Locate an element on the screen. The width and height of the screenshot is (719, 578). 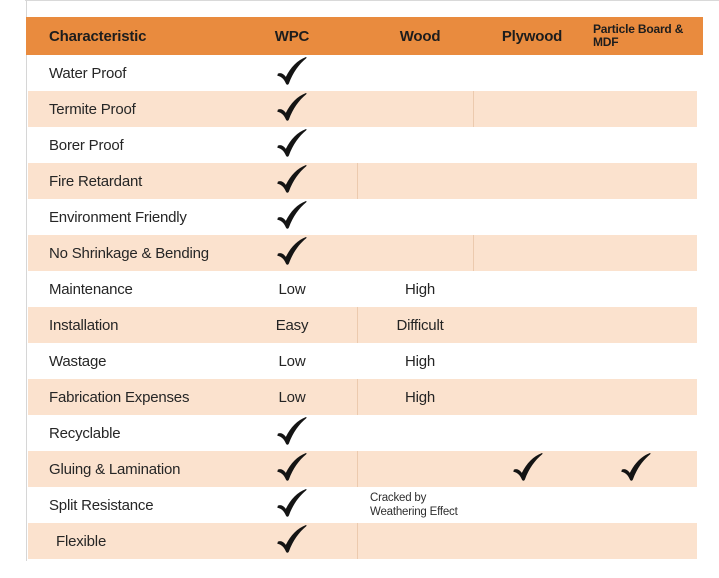
row-label: Fire Retardant is located at coordinates (96, 181).